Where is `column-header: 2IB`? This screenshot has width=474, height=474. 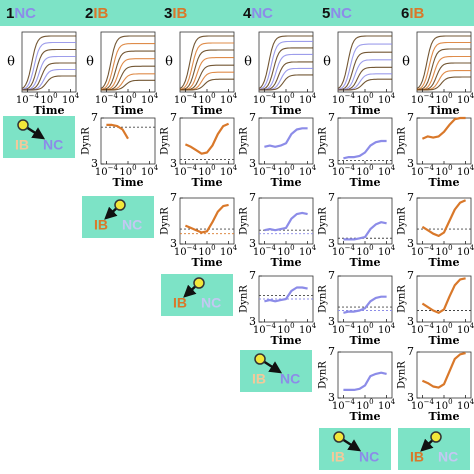 column-header: 2IB is located at coordinates (97, 13).